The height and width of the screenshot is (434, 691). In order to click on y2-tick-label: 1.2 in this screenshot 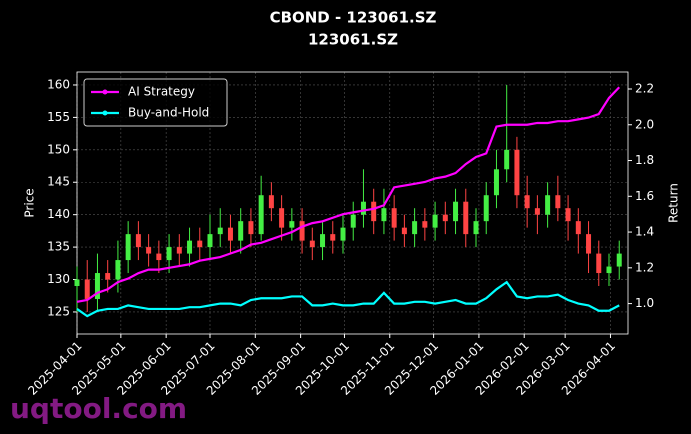, I will do `click(644, 267)`.